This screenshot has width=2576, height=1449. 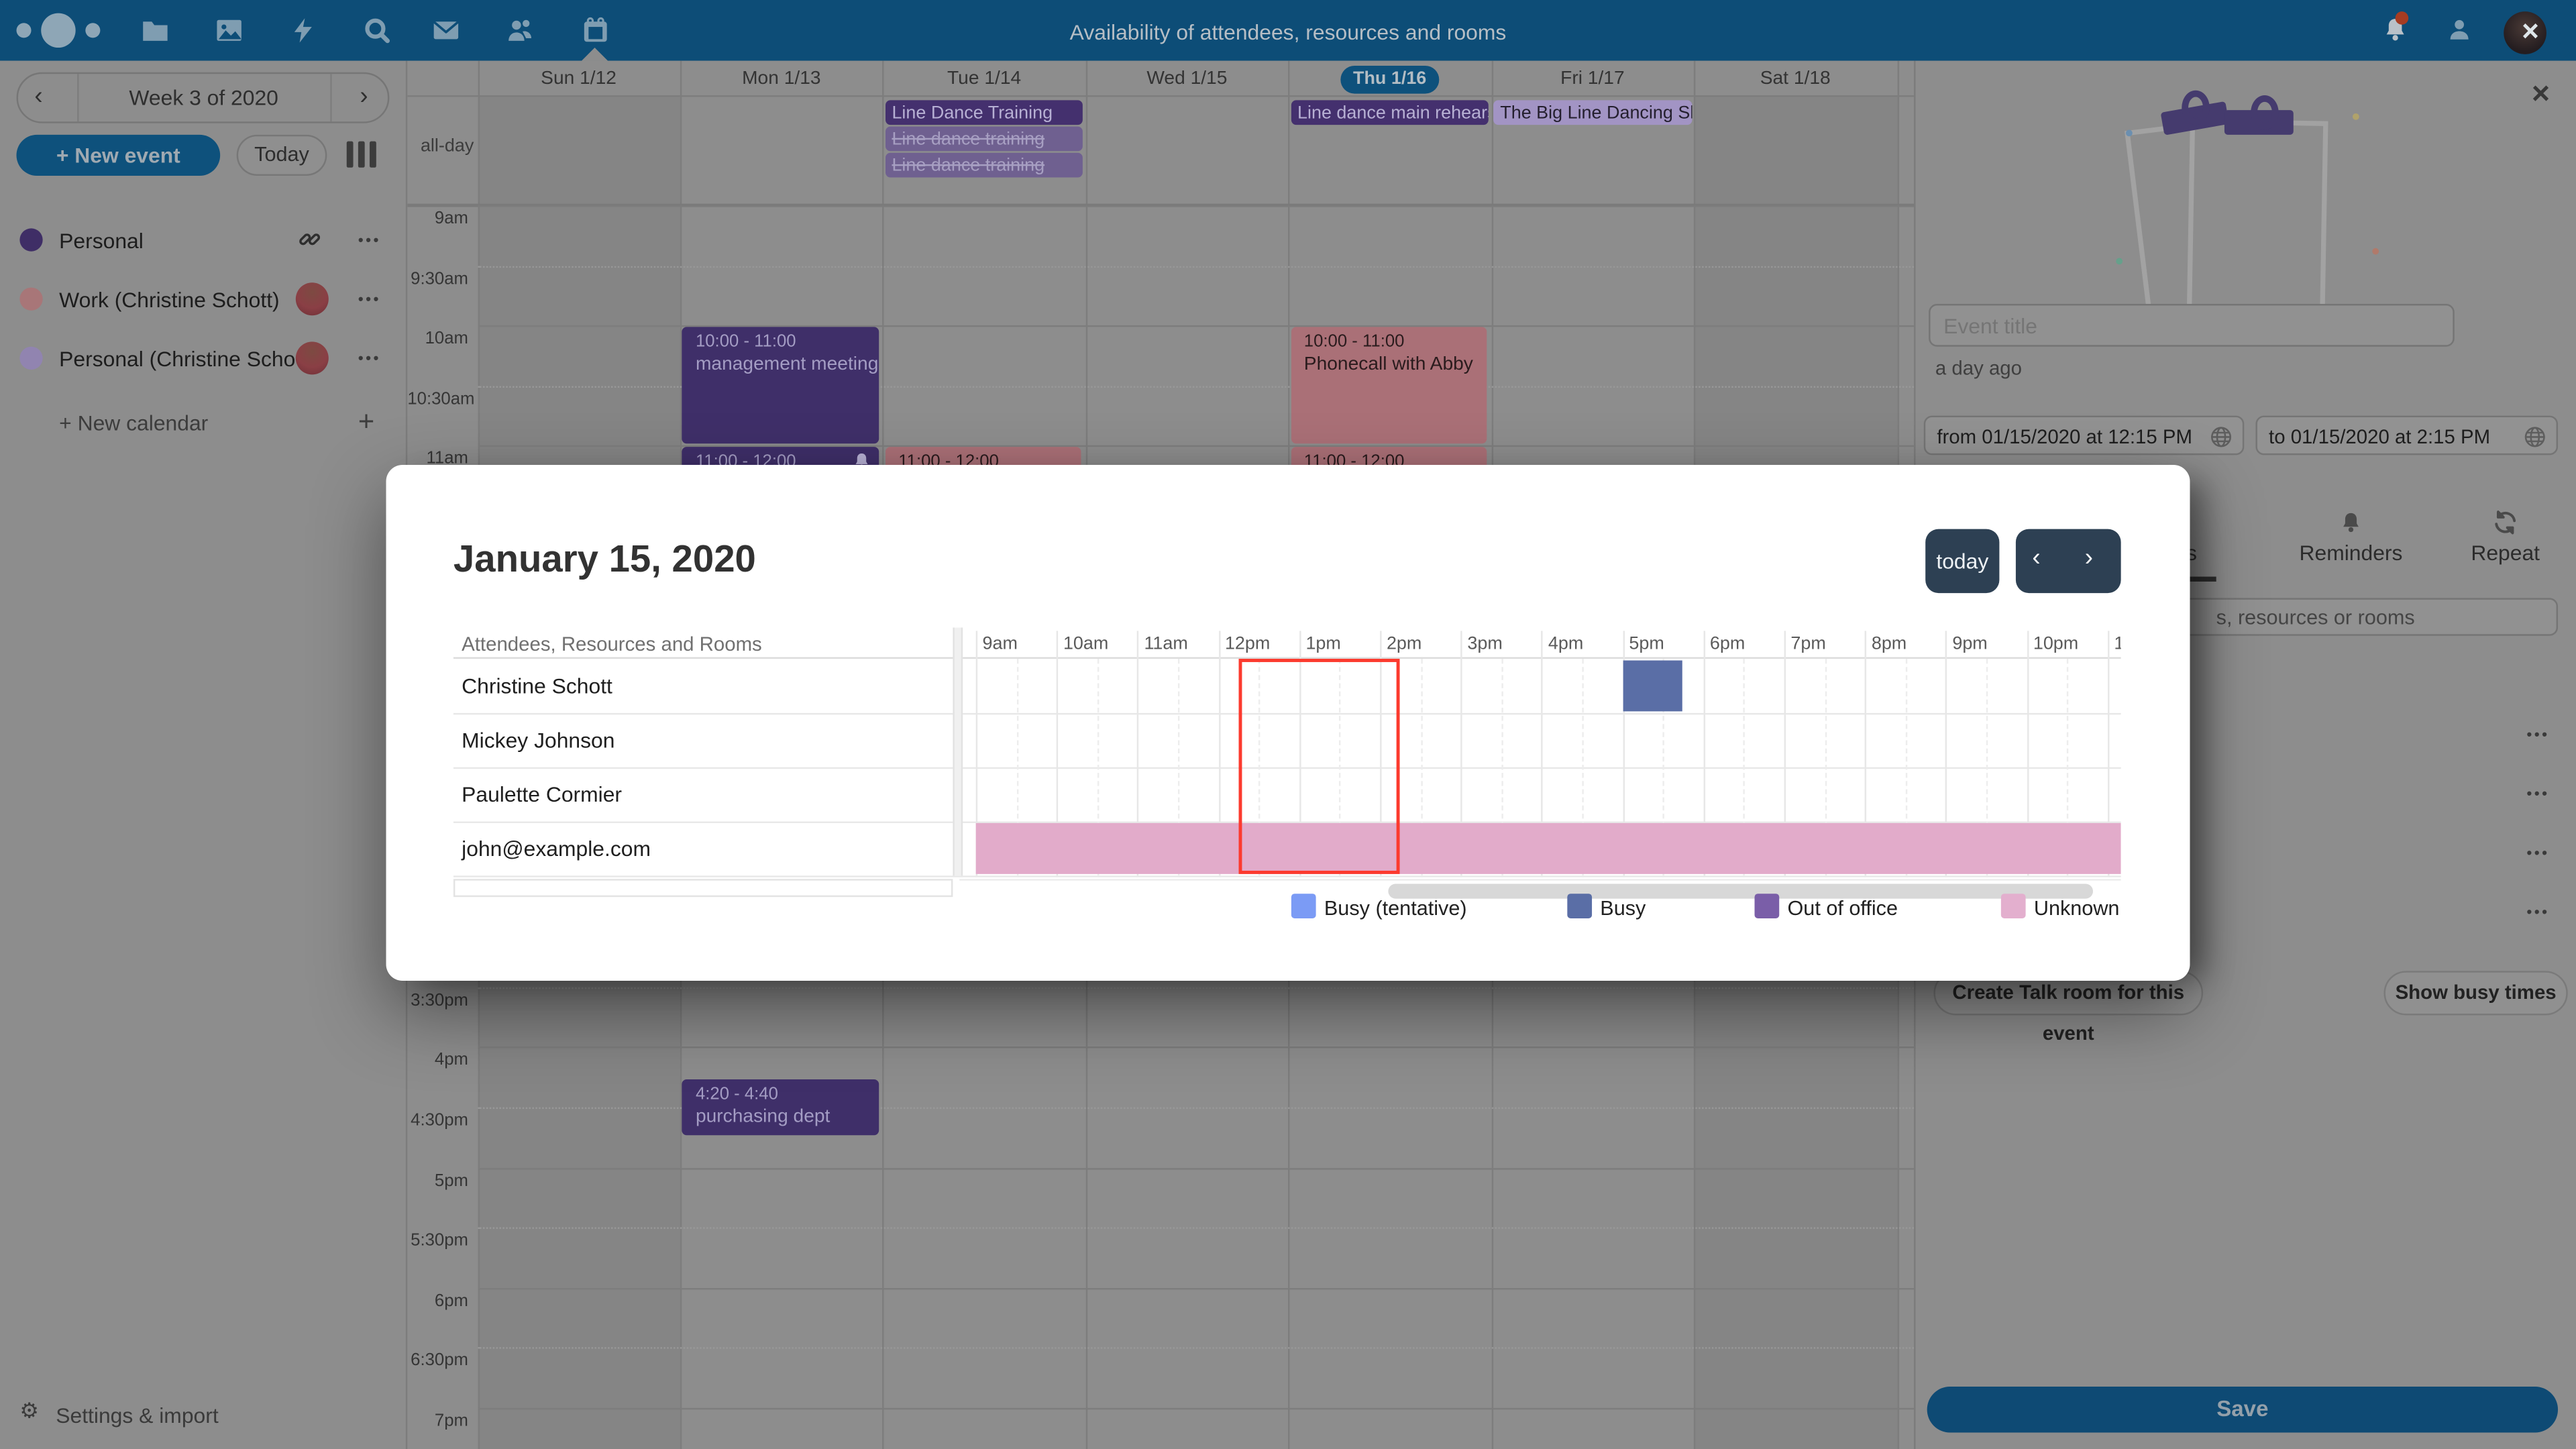 What do you see at coordinates (1795, 78) in the screenshot?
I see `day-header-label: Sat 1/18` at bounding box center [1795, 78].